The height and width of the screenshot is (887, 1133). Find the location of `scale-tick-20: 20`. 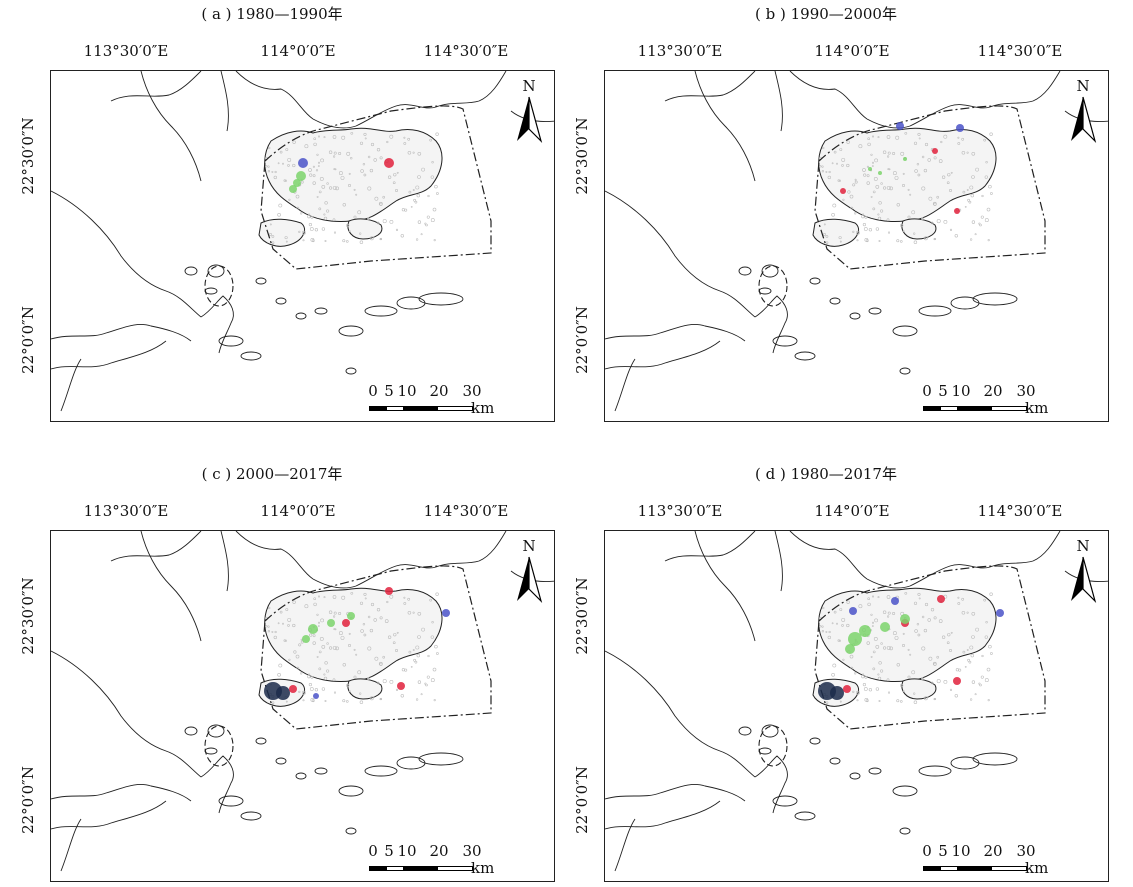

scale-tick-20: 20 is located at coordinates (439, 391).